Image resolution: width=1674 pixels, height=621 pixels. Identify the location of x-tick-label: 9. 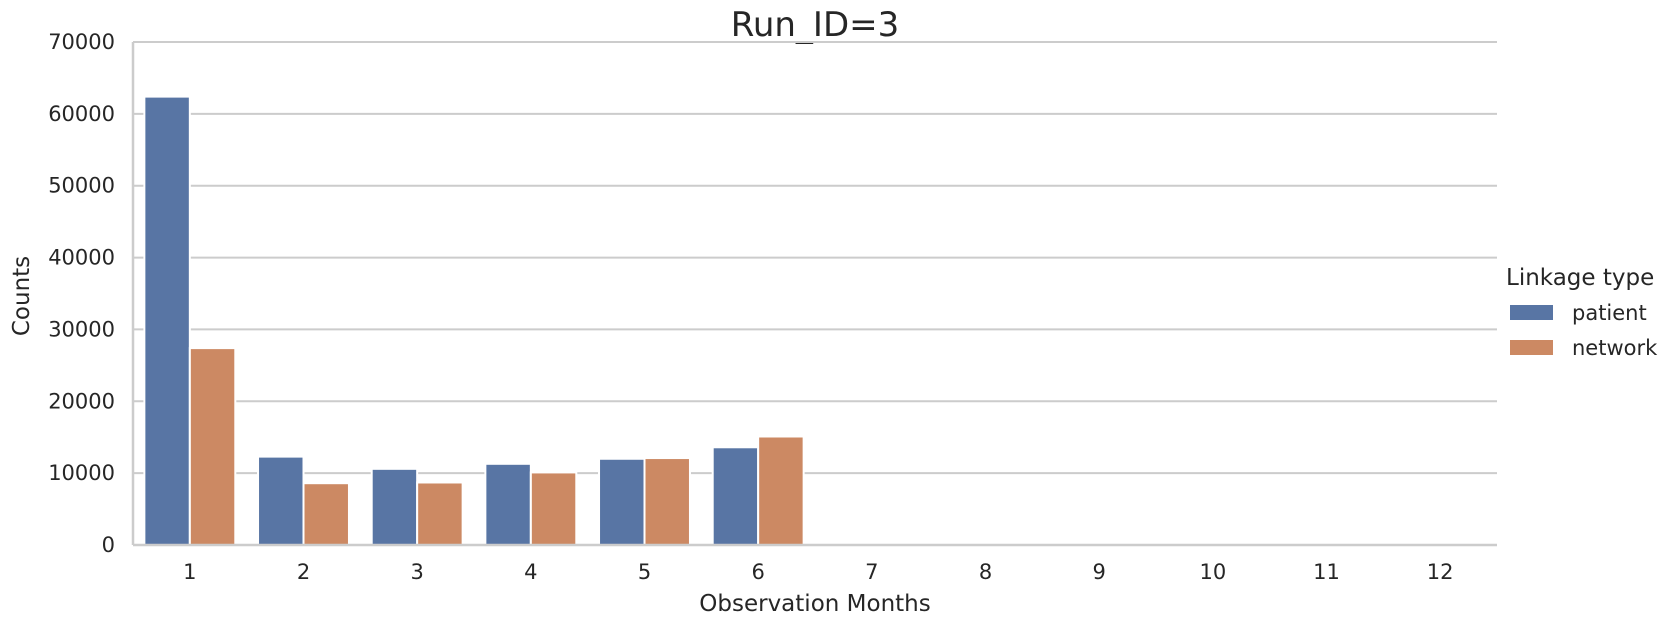
(1098, 572).